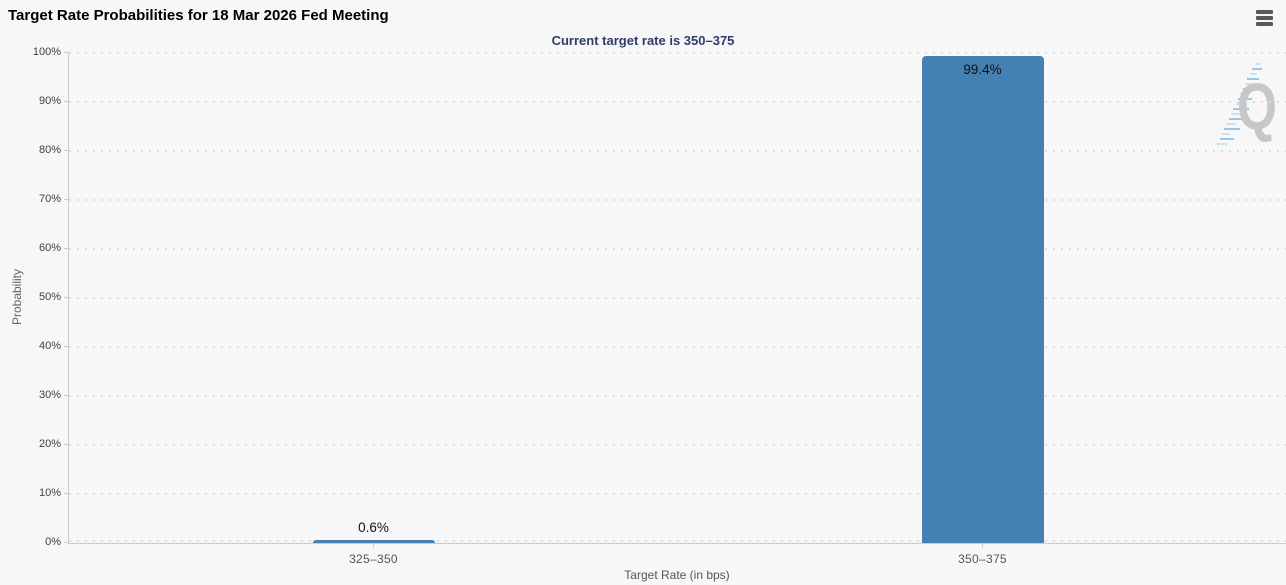 The height and width of the screenshot is (585, 1286). What do you see at coordinates (1257, 106) in the screenshot?
I see `watermark-q-letter: Q` at bounding box center [1257, 106].